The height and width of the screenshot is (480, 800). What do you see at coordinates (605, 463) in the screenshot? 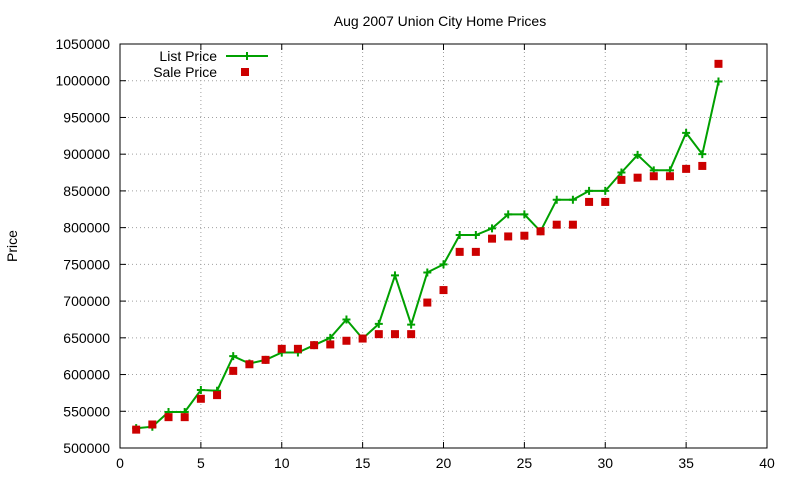
I see `x-tick-label: 30` at bounding box center [605, 463].